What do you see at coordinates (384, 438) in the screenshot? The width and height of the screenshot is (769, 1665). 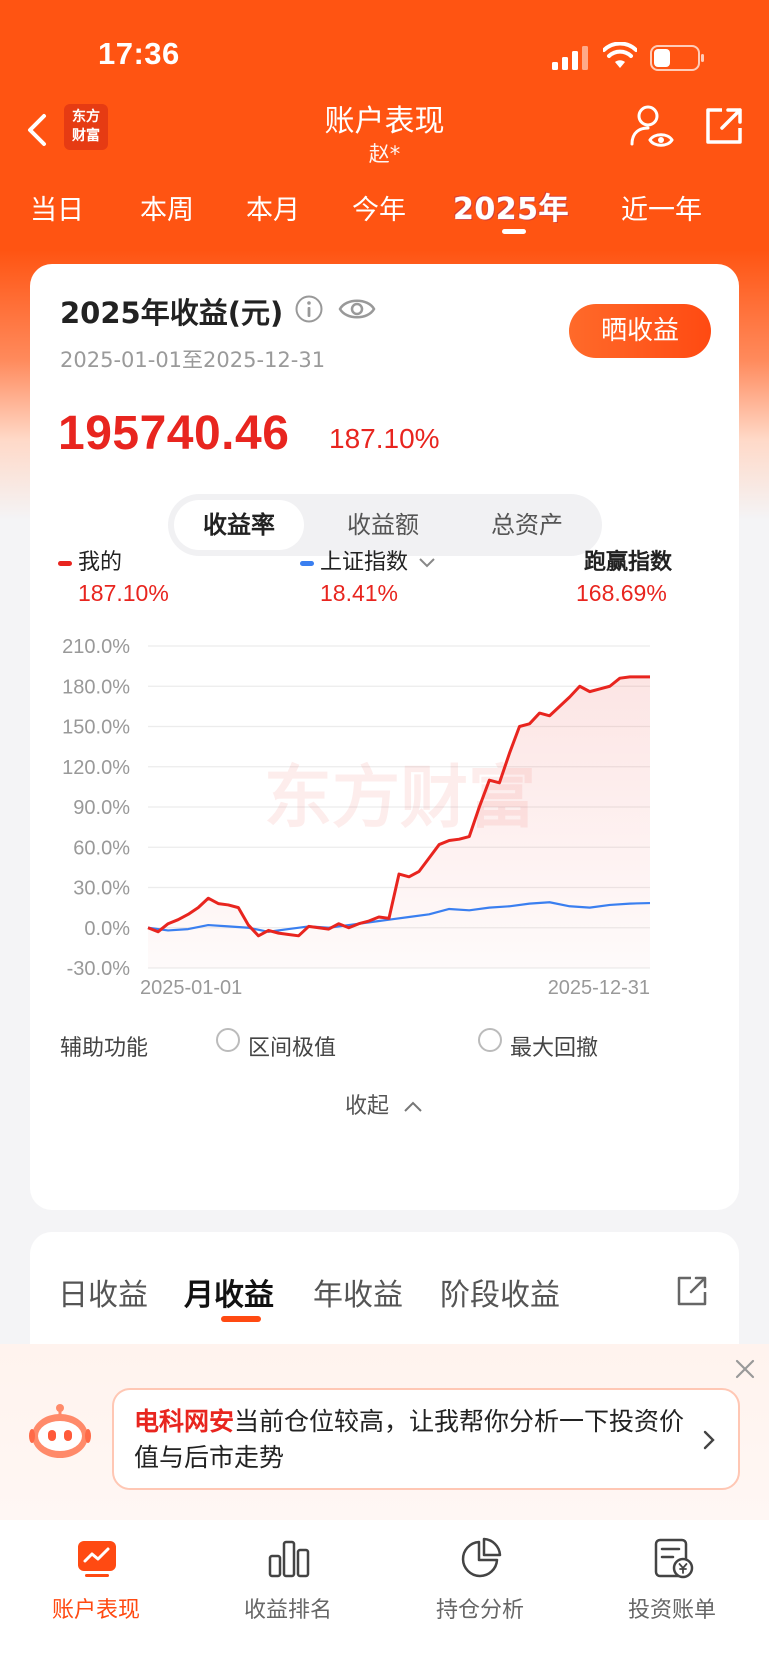 I see `profit-percent: 187.10%` at bounding box center [384, 438].